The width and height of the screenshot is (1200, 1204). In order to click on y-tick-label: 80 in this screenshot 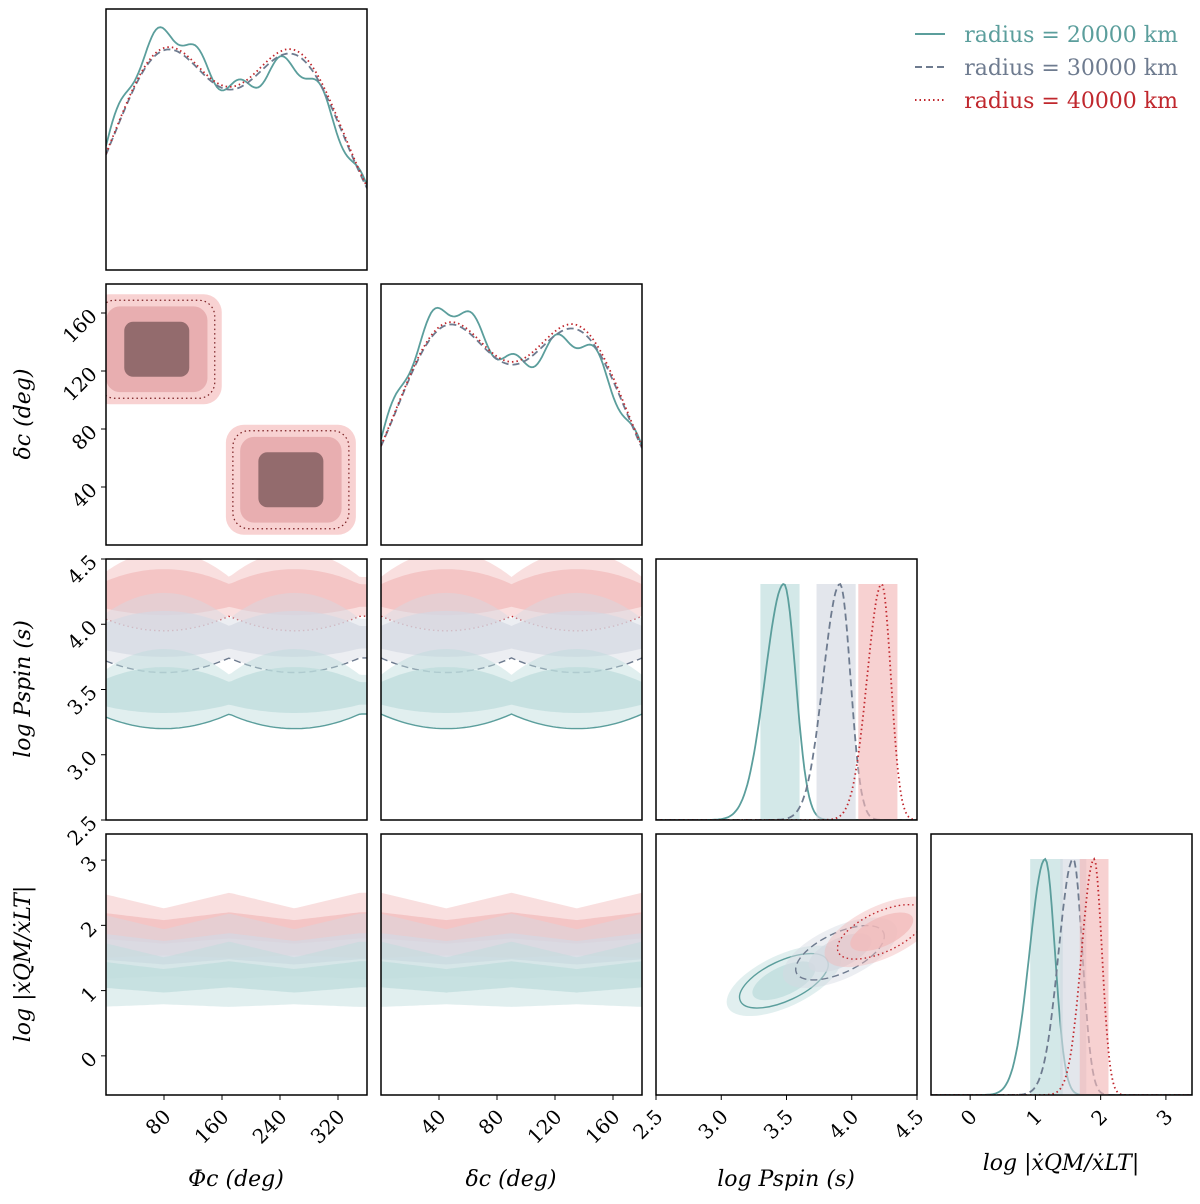, I will do `click(84, 437)`.